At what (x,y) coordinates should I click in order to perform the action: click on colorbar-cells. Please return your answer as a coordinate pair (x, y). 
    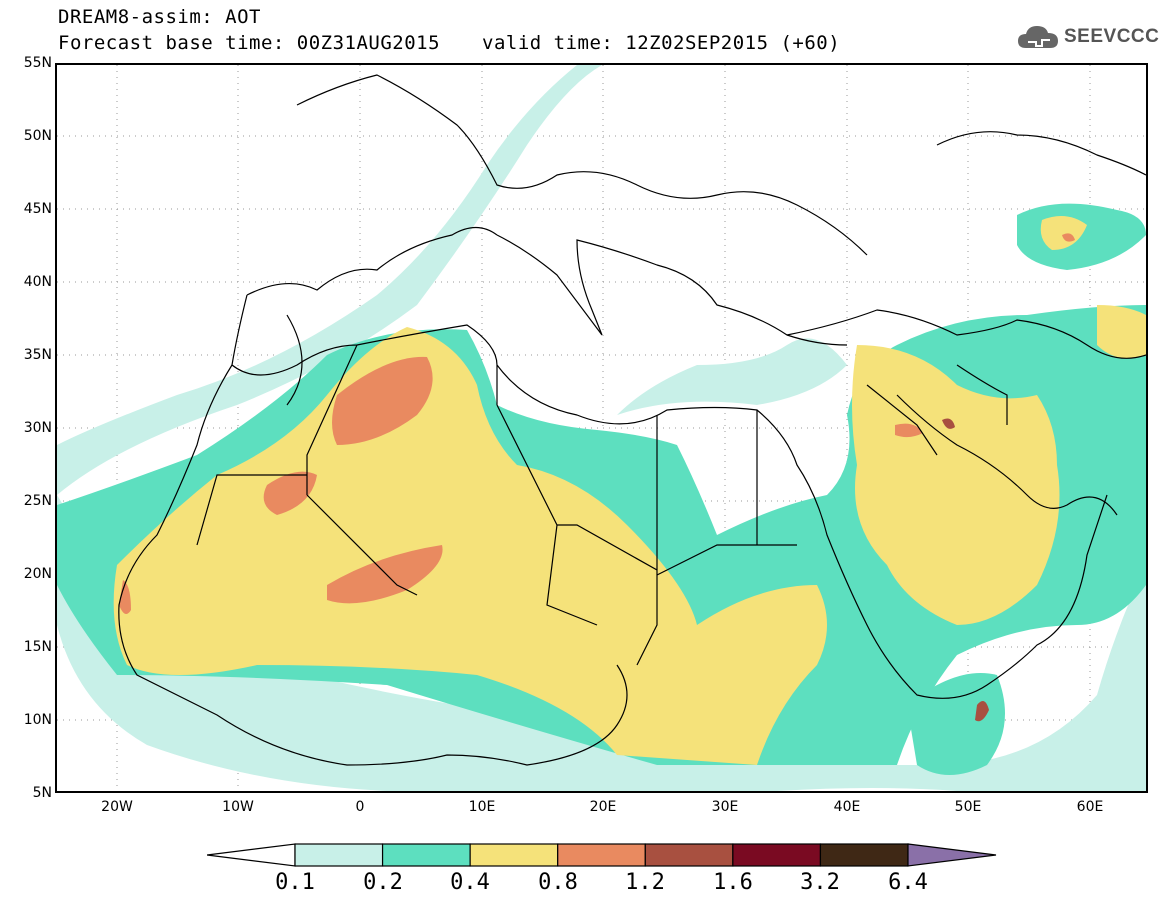
    Looking at the image, I should click on (601, 855).